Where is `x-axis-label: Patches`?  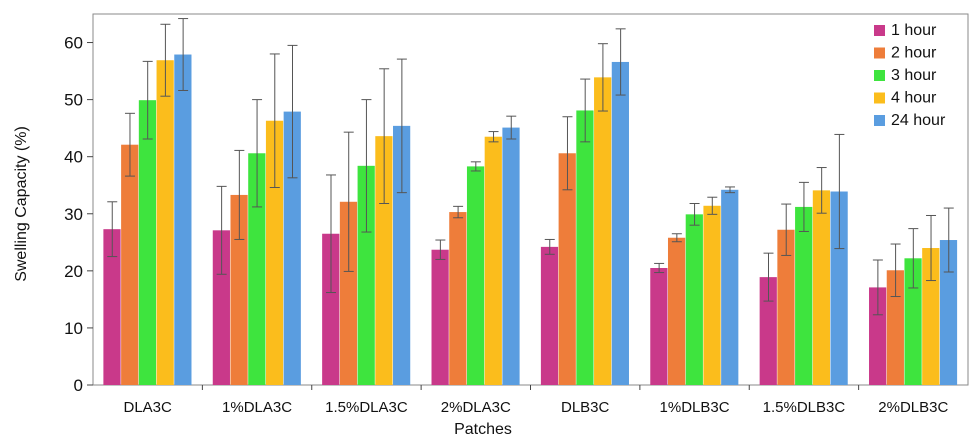 x-axis-label: Patches is located at coordinates (483, 429).